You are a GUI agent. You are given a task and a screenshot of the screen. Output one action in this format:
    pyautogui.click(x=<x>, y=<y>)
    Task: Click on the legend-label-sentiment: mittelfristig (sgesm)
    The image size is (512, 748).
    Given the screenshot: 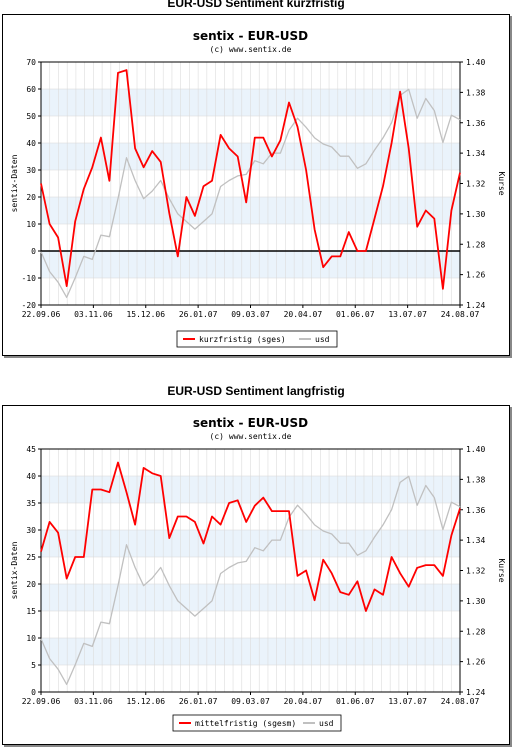 What is the action you would take?
    pyautogui.click(x=245, y=723)
    